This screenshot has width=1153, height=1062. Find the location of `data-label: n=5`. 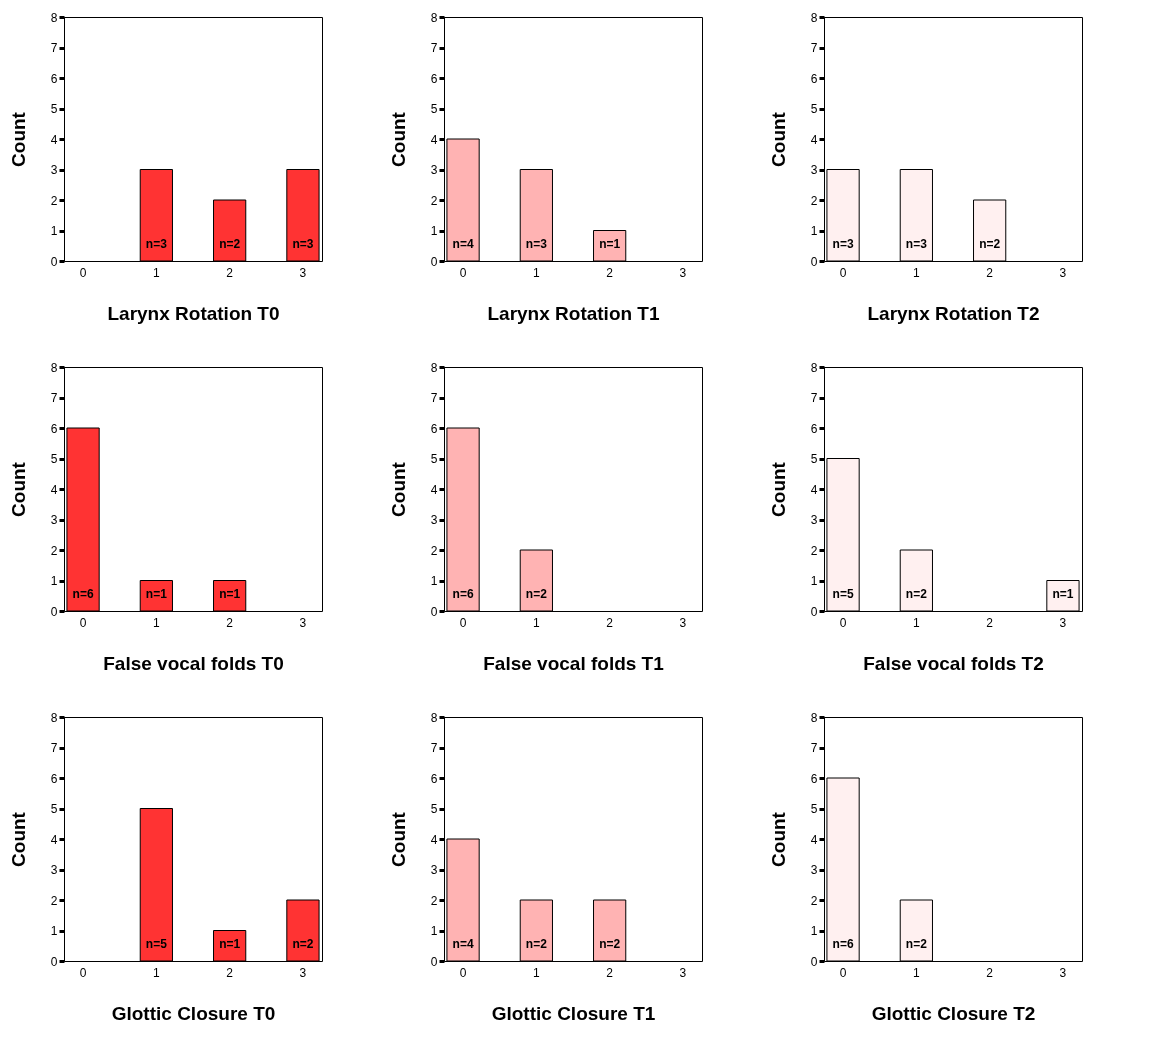

data-label: n=5 is located at coordinates (843, 594).